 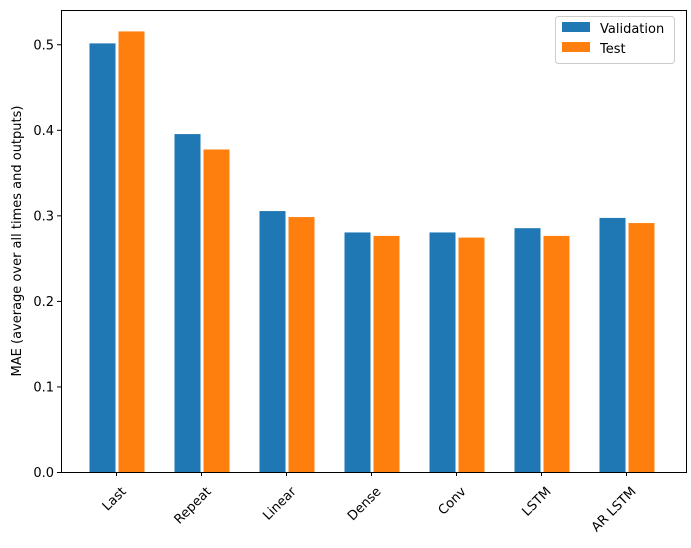 I want to click on bar-validation-lstm, so click(x=527, y=350).